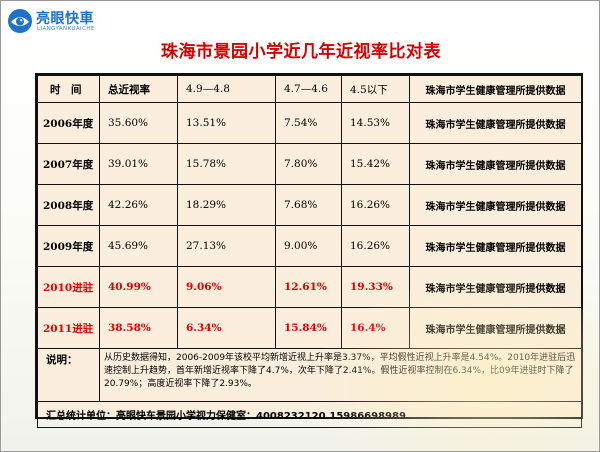 The image size is (600, 452). I want to click on eye-logo-icon, so click(20, 21).